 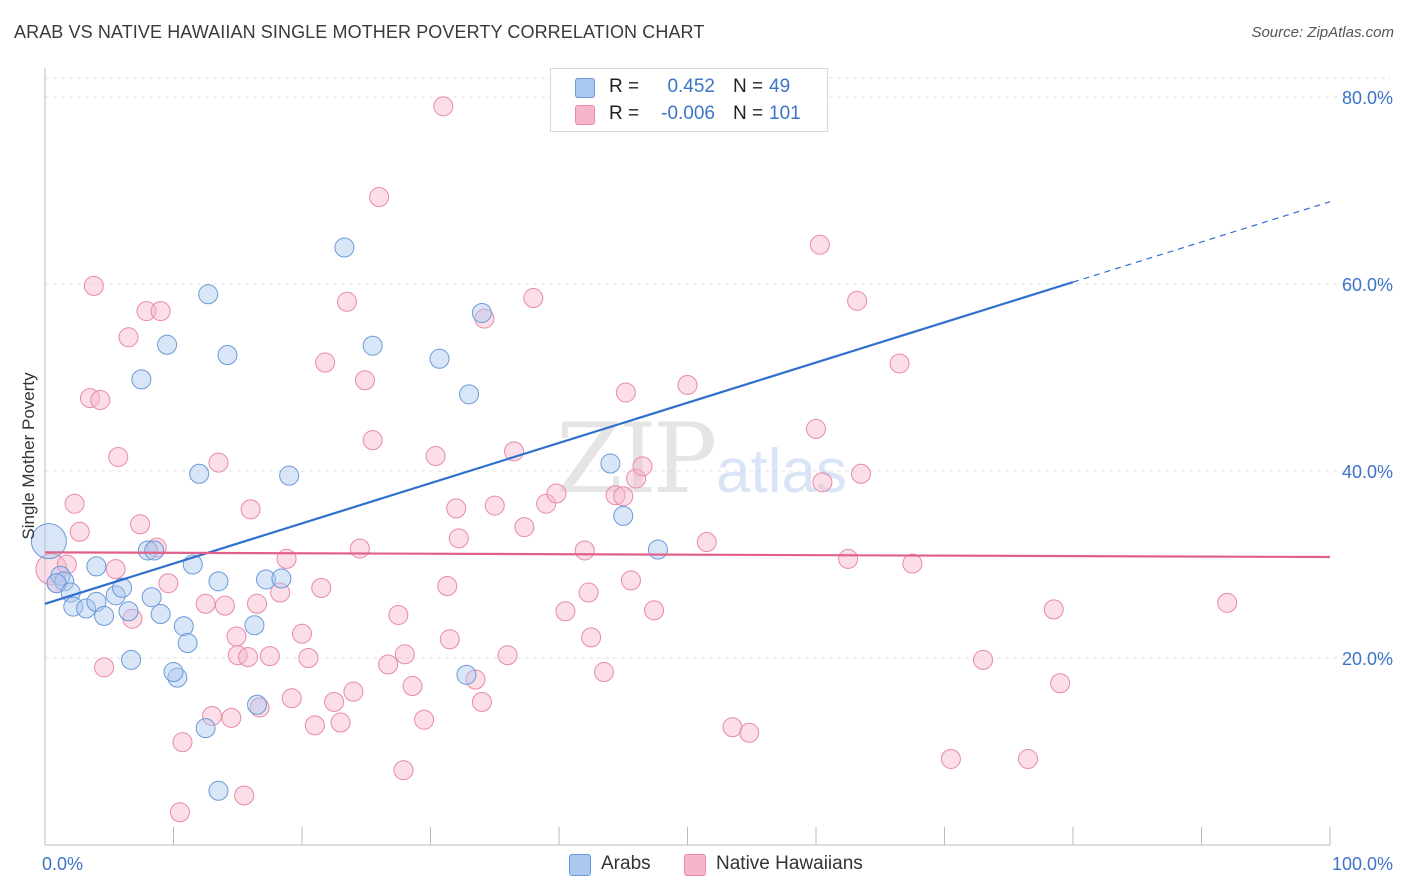 I want to click on r-value: 0.452, so click(x=691, y=86).